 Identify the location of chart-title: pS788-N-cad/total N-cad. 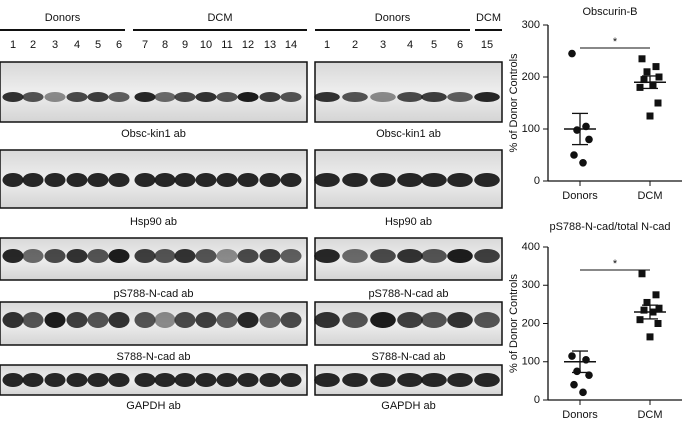
(609, 227).